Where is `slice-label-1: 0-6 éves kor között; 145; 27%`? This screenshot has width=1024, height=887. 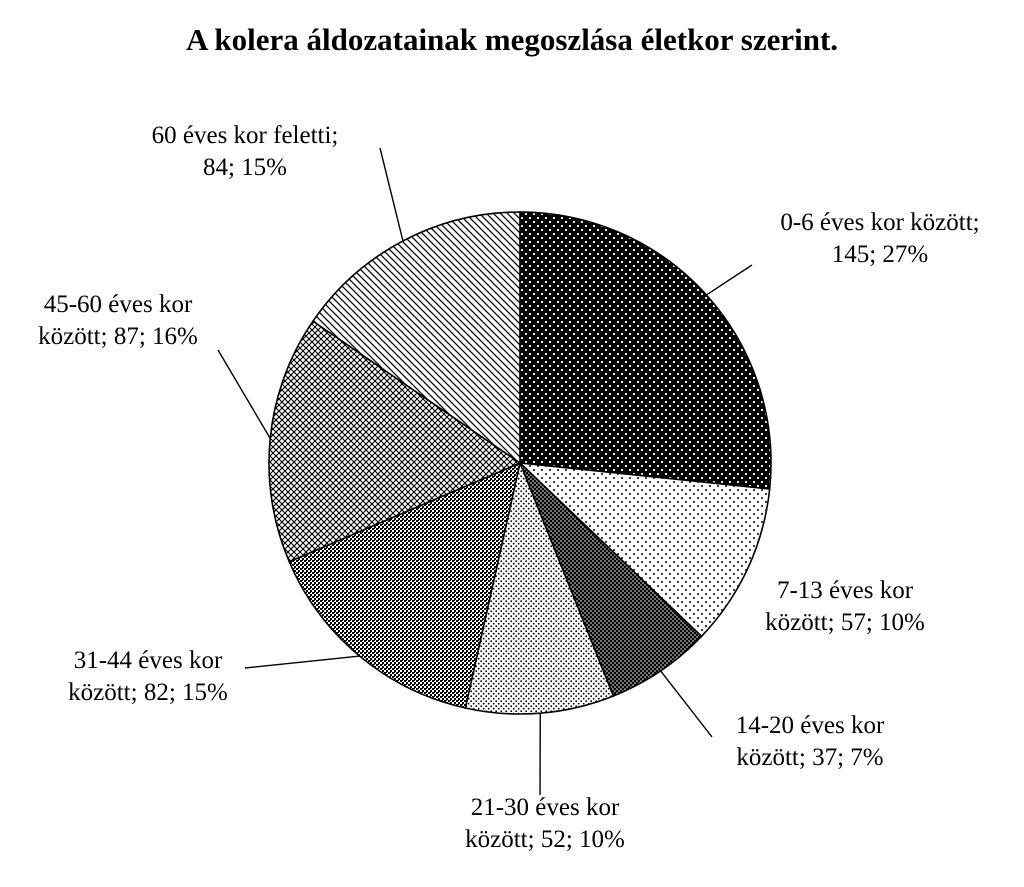 slice-label-1: 0-6 éves kor között; 145; 27% is located at coordinates (879, 238).